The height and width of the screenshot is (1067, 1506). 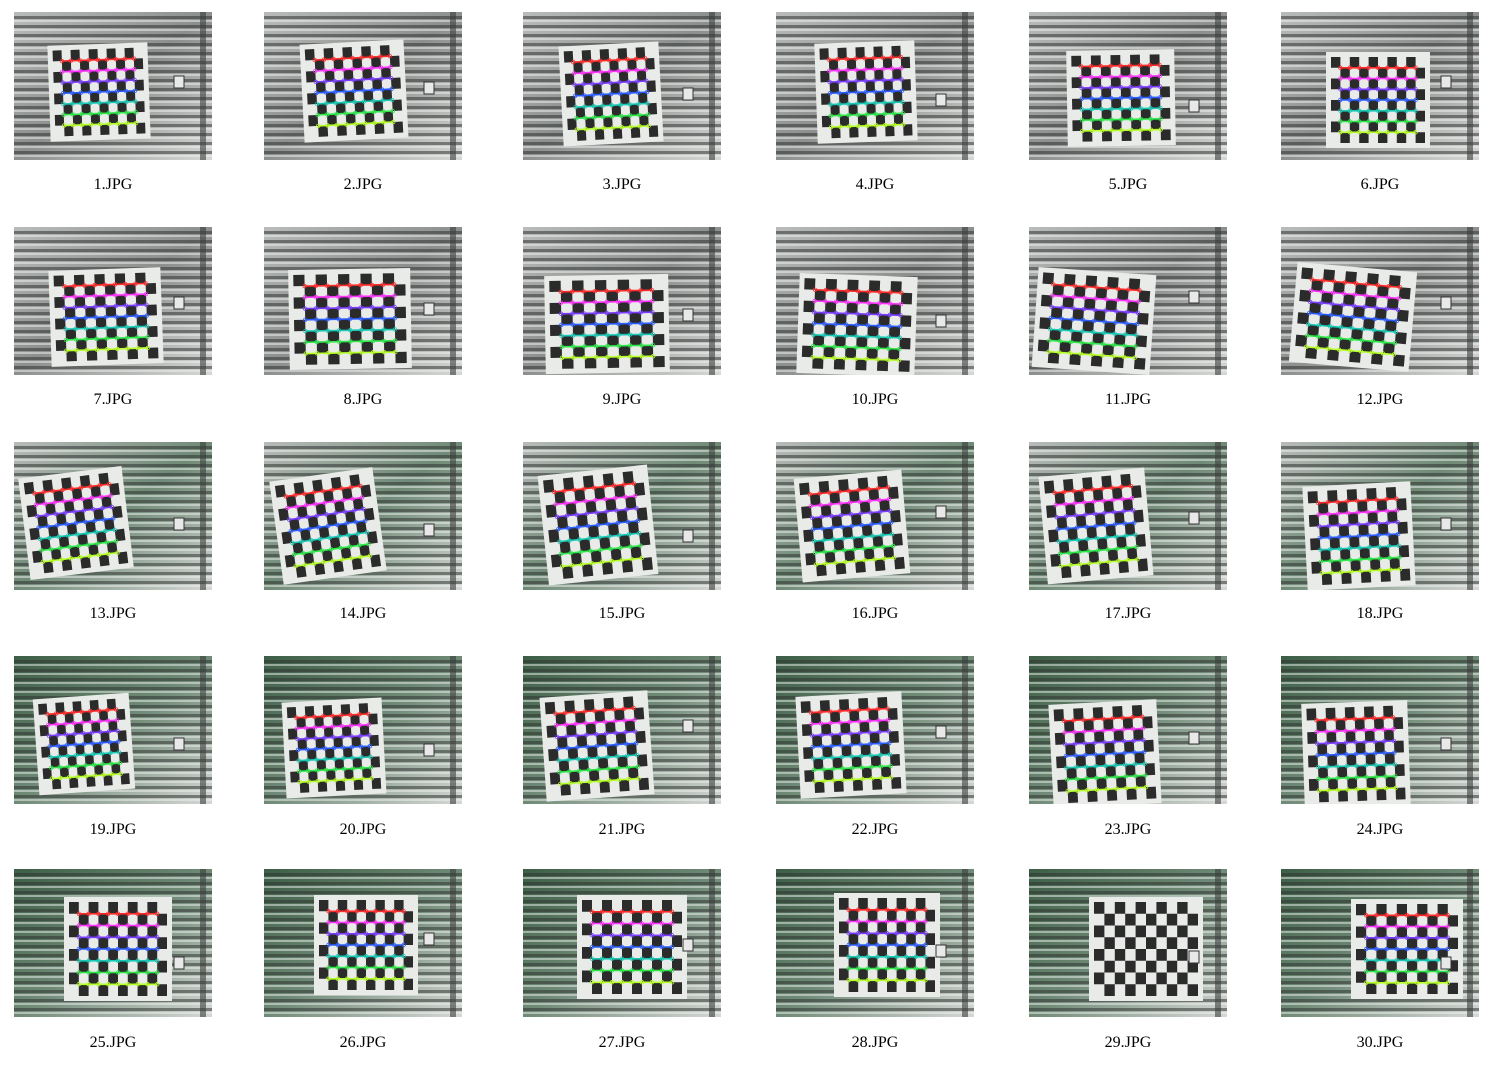 I want to click on image-cell: 5.JPG, so click(x=1128, y=105).